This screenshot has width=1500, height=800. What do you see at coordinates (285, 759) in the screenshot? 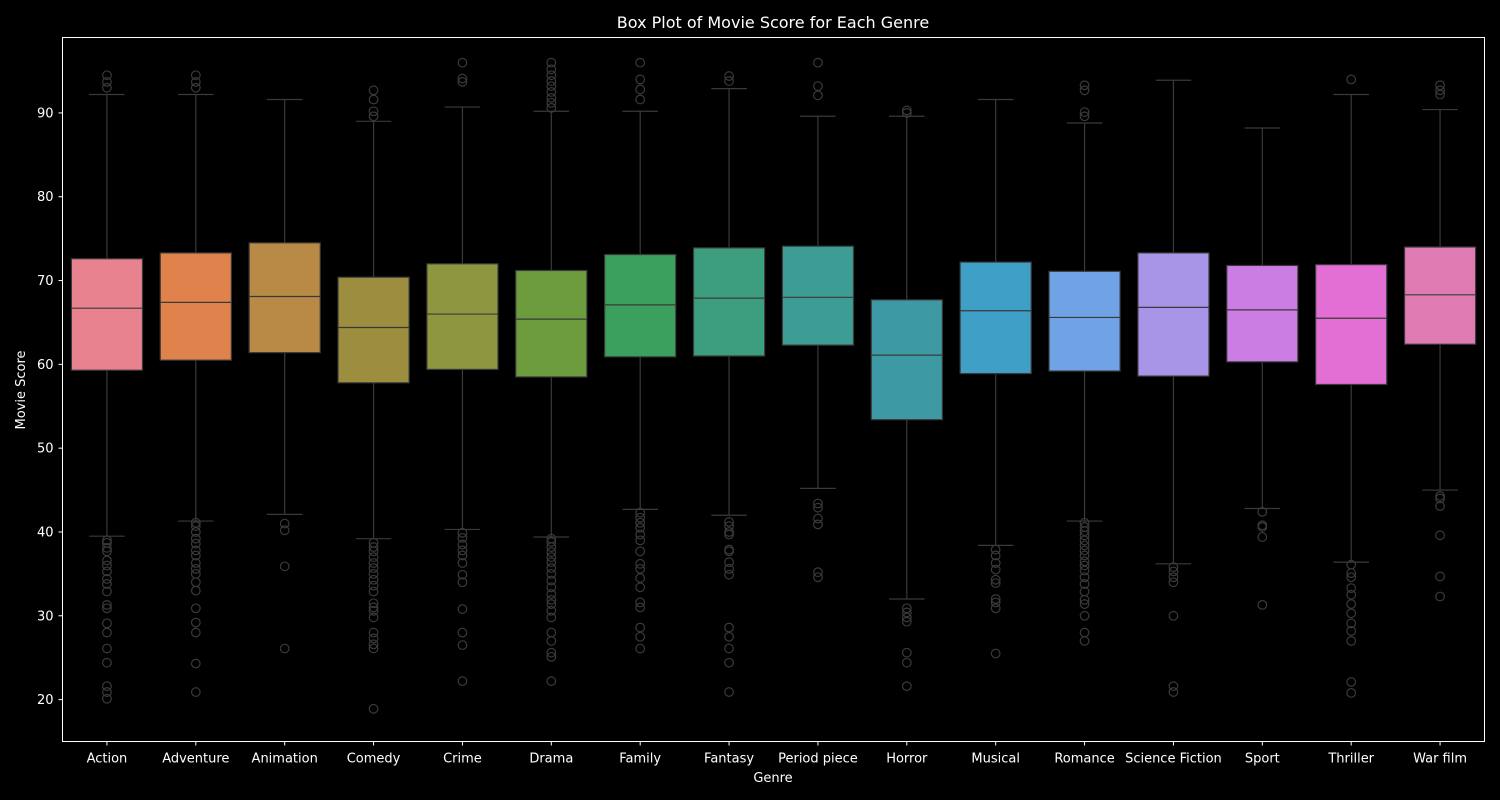
I see `x-tick-label: Animation` at bounding box center [285, 759].